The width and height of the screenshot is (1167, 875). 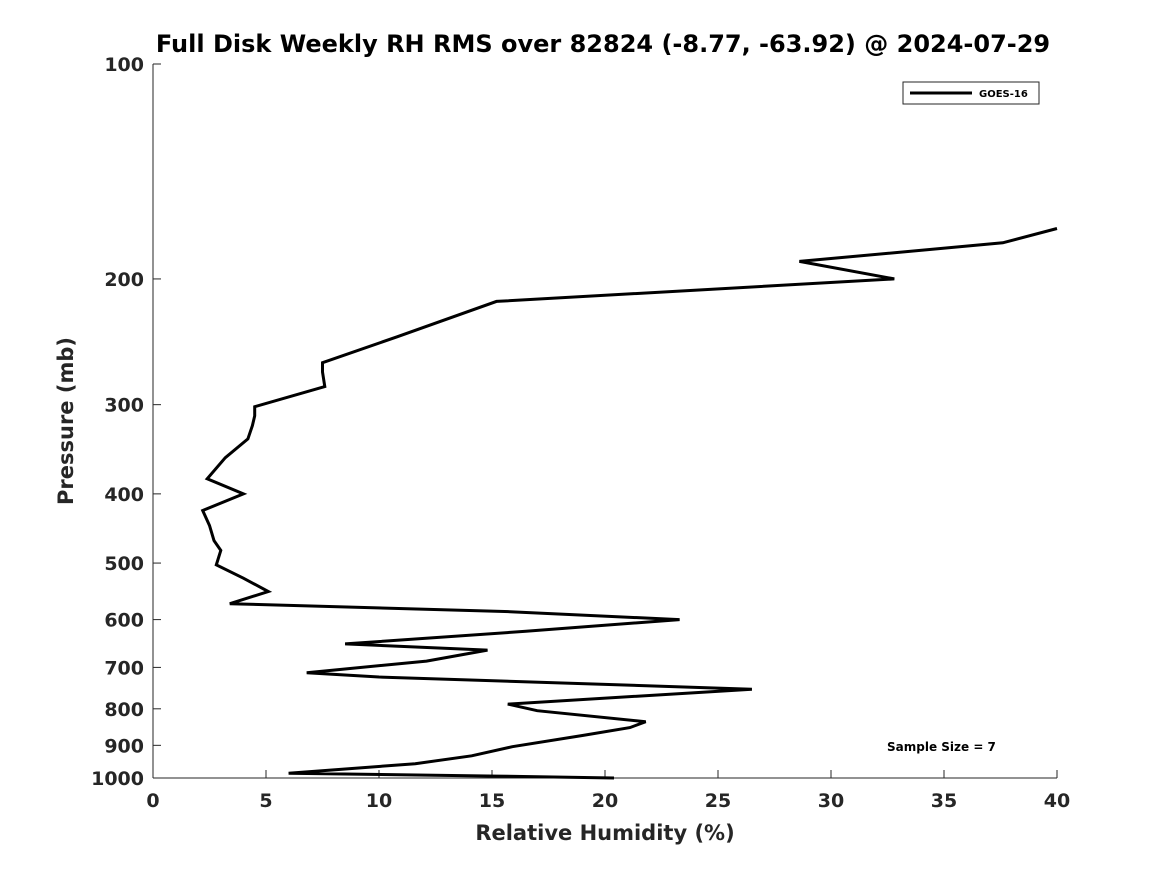 What do you see at coordinates (944, 801) in the screenshot?
I see `x-tick-label: 35` at bounding box center [944, 801].